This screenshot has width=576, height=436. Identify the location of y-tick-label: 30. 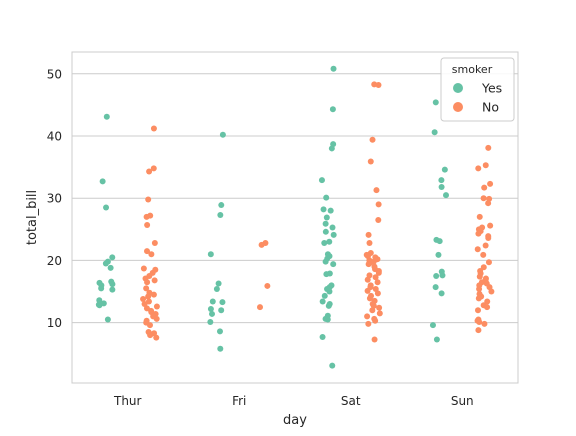
(54, 199).